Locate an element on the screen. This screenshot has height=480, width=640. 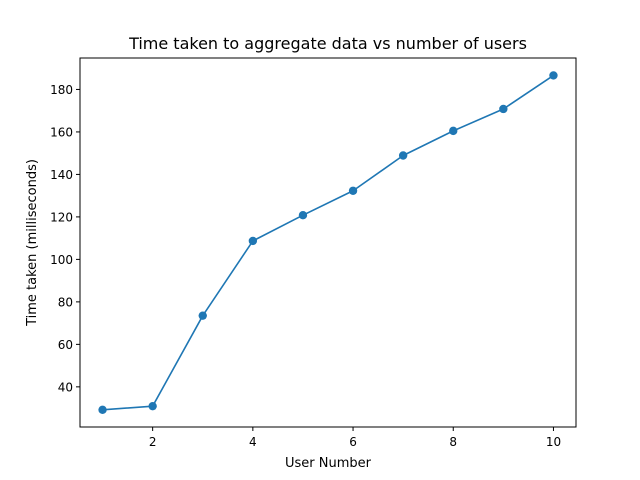
y-tick-label: 160 is located at coordinates (61, 132).